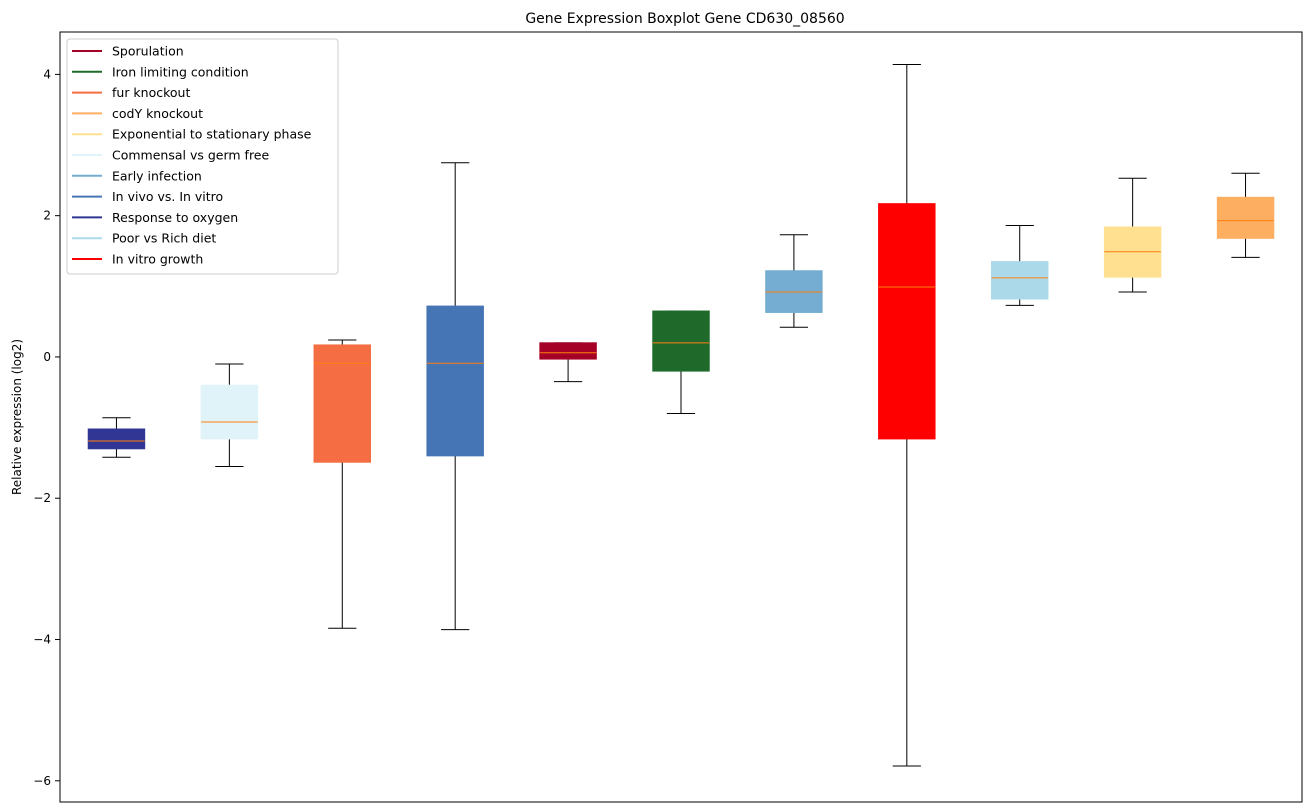 The image size is (1309, 812). Describe the element at coordinates (47, 74) in the screenshot. I see `y-tick-label: 4` at that location.